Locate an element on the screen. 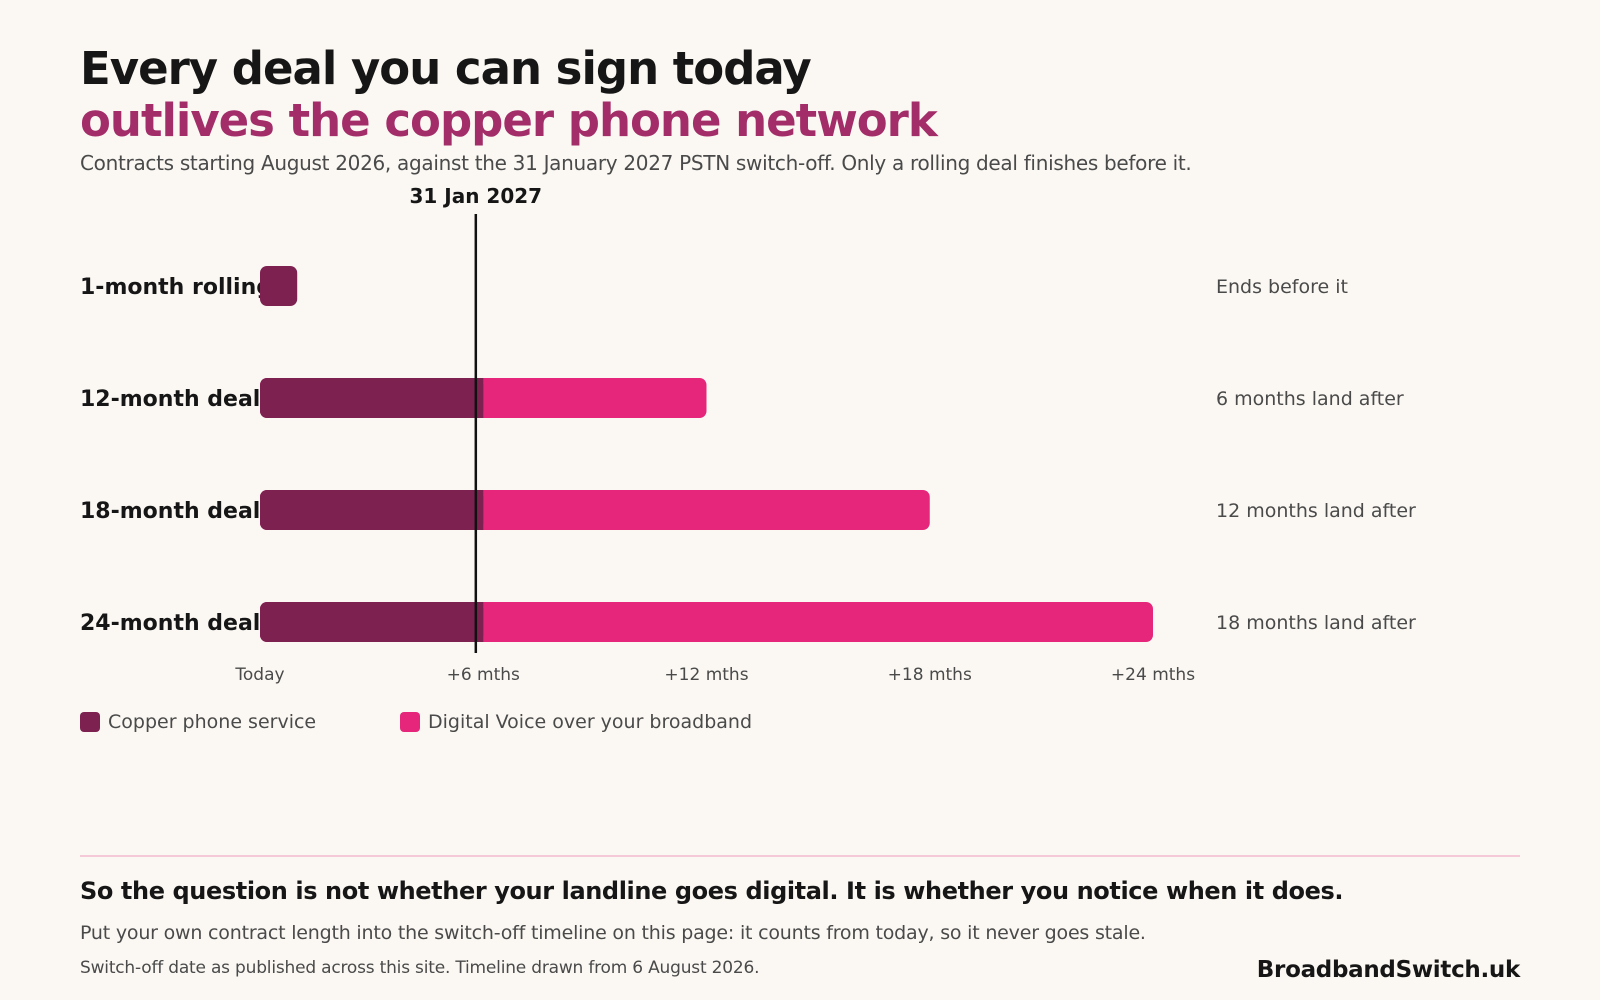  legend-item-digital: Digital Voice over your broadband is located at coordinates (576, 722).